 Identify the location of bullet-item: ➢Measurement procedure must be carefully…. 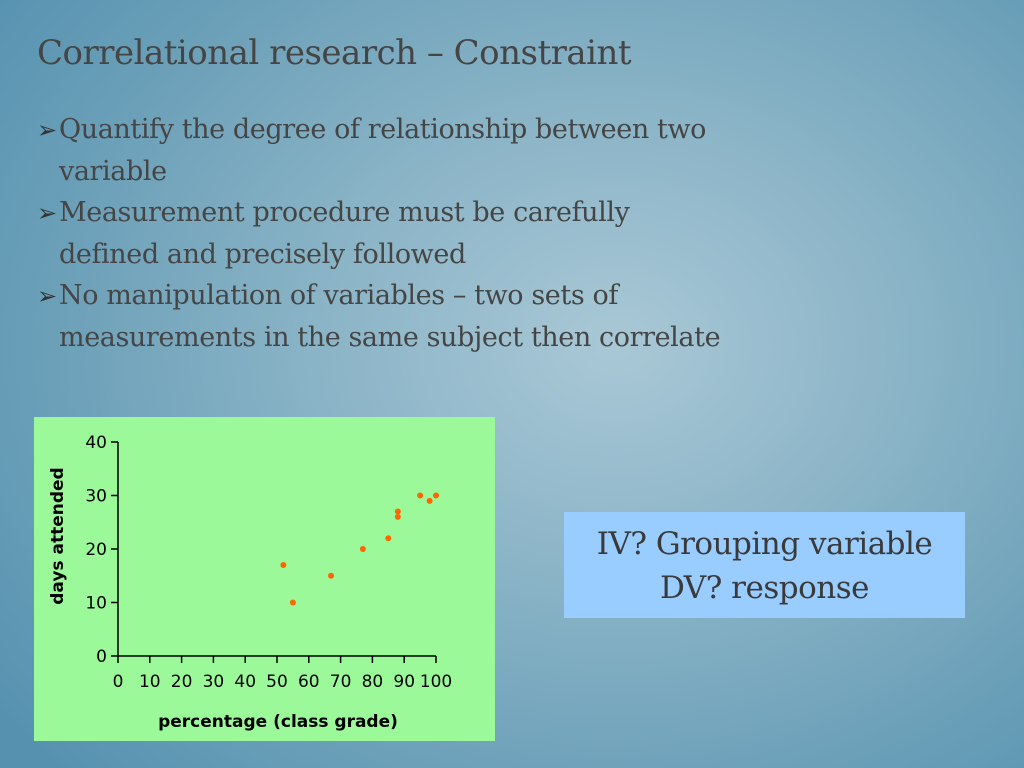
(387, 233).